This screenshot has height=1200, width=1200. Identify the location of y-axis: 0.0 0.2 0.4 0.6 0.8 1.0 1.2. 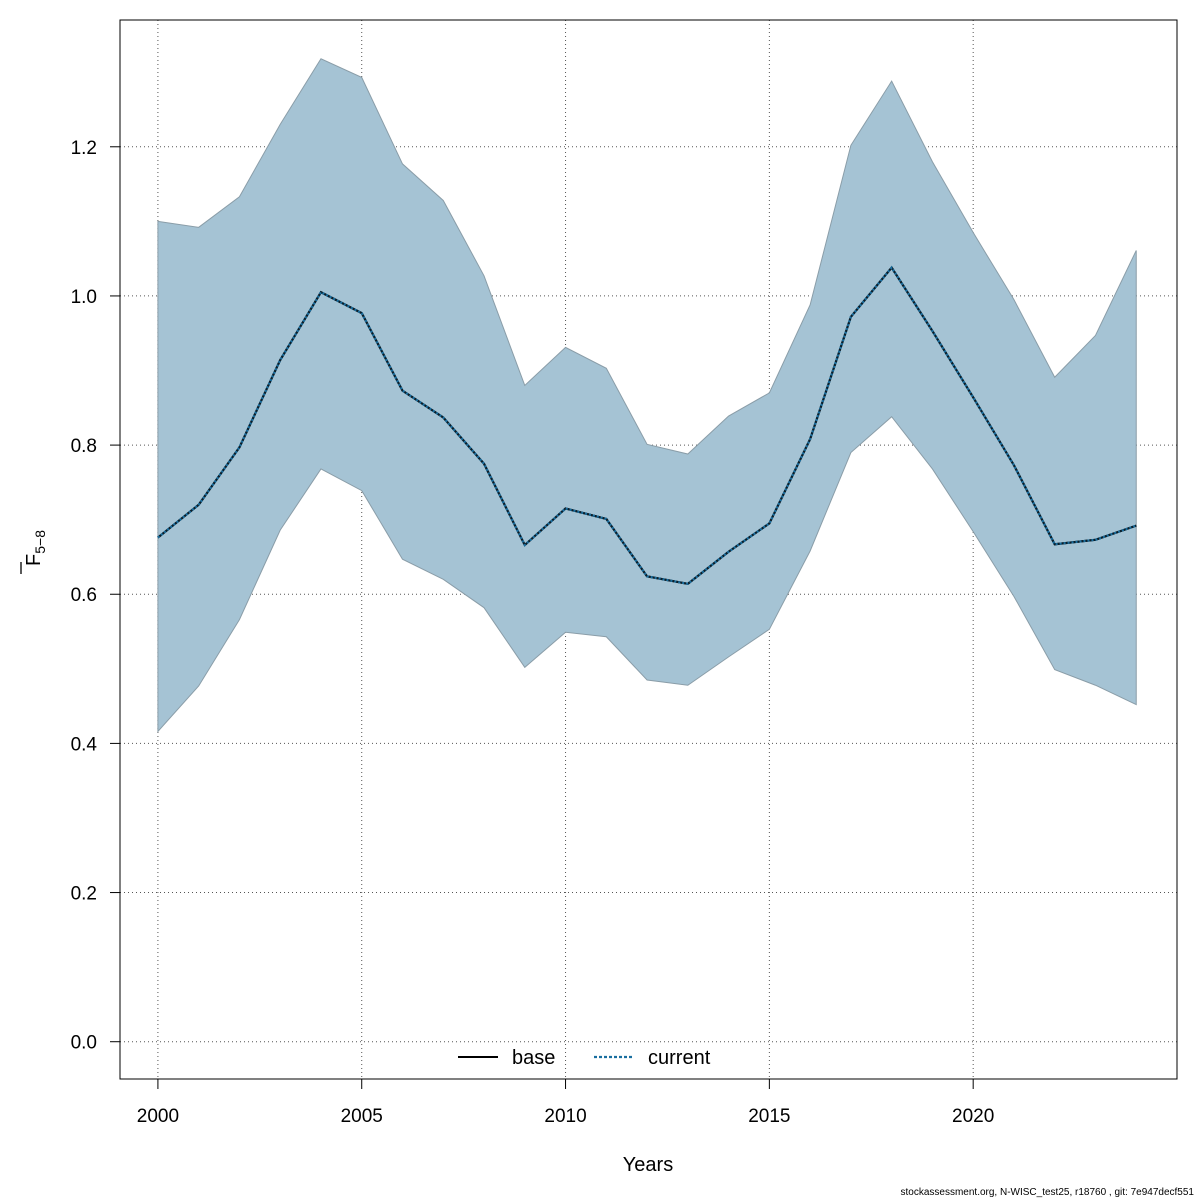
(96, 596).